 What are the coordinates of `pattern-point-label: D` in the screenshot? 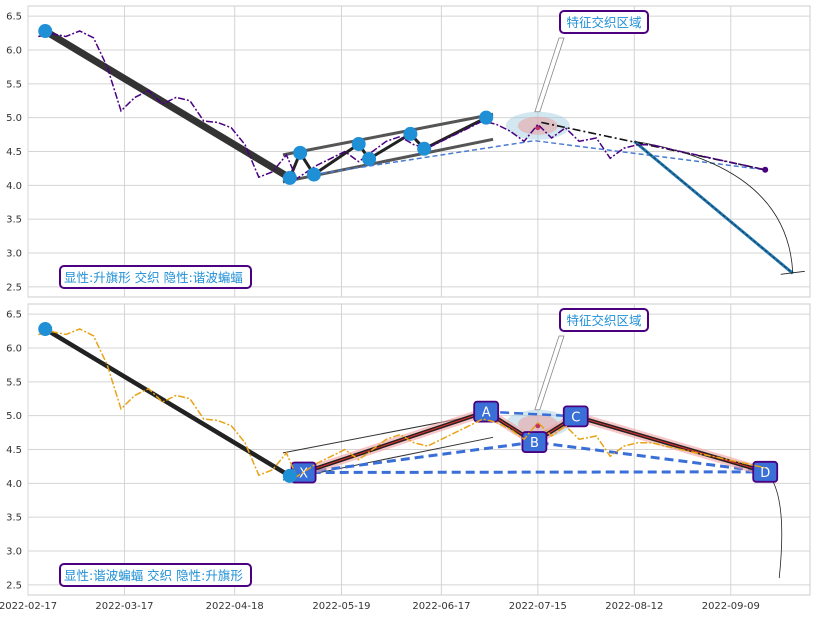 It's located at (765, 473).